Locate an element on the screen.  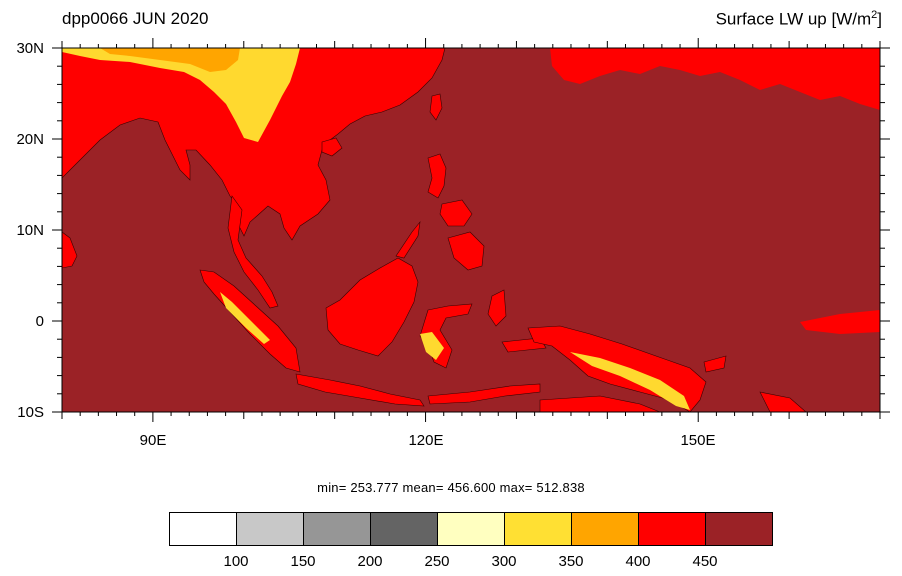
highland-sumatra is located at coordinates (245, 318).